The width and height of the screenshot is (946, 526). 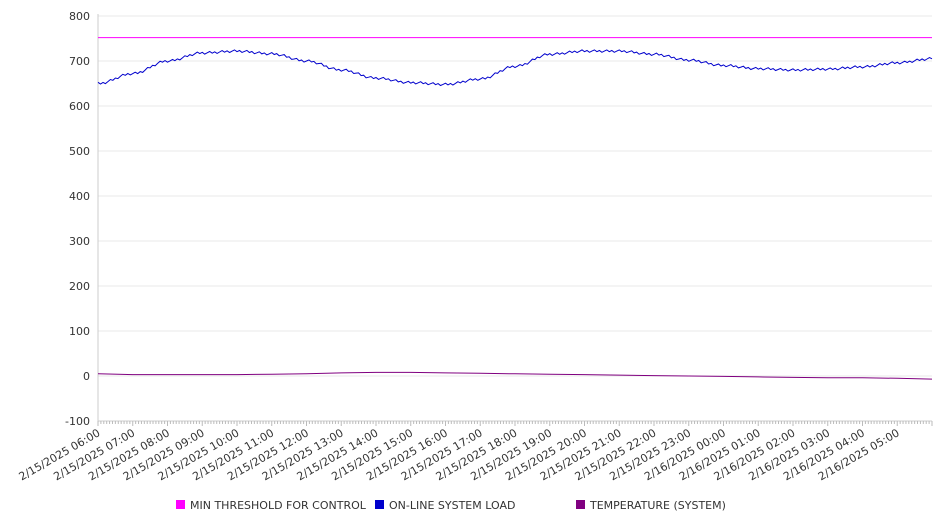 I want to click on legend-label: TEMPERATURE (SYSTEM), so click(x=657, y=505).